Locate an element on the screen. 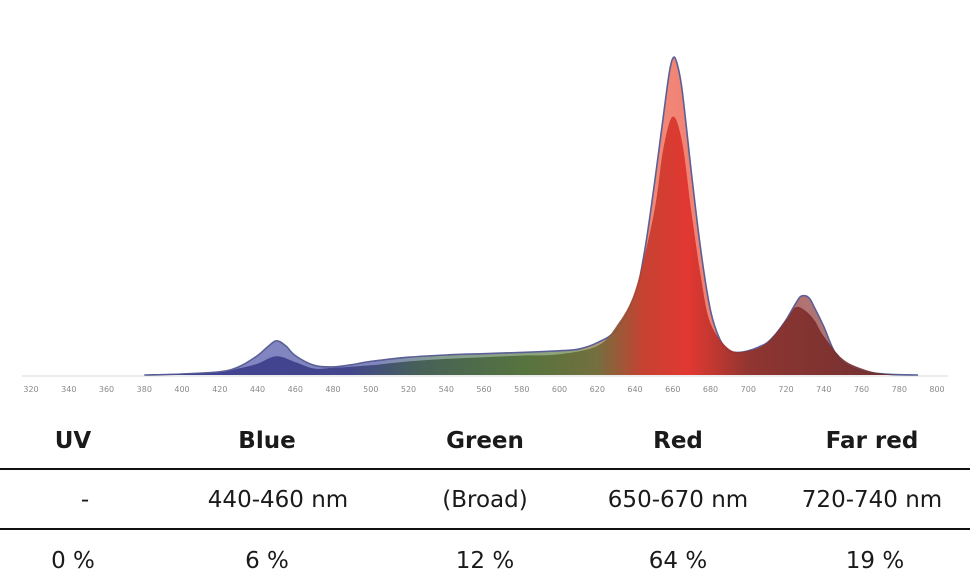 The image size is (970, 582). x-tick-label: 740 is located at coordinates (823, 389).